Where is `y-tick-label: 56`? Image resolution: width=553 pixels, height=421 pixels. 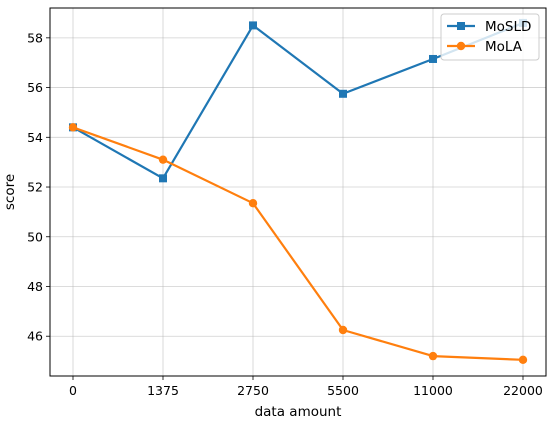
y-tick-label: 56 is located at coordinates (35, 87).